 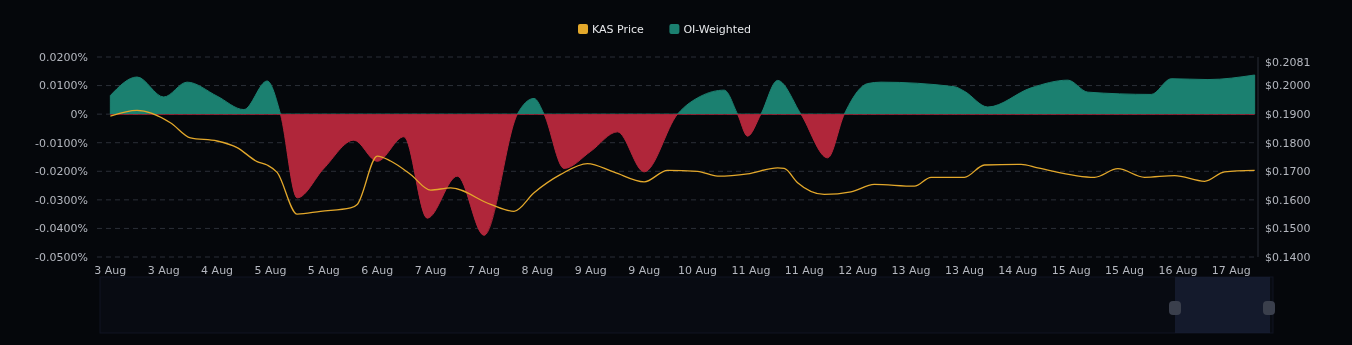 What do you see at coordinates (63, 86) in the screenshot?
I see `y-tick-label: 0.0100%` at bounding box center [63, 86].